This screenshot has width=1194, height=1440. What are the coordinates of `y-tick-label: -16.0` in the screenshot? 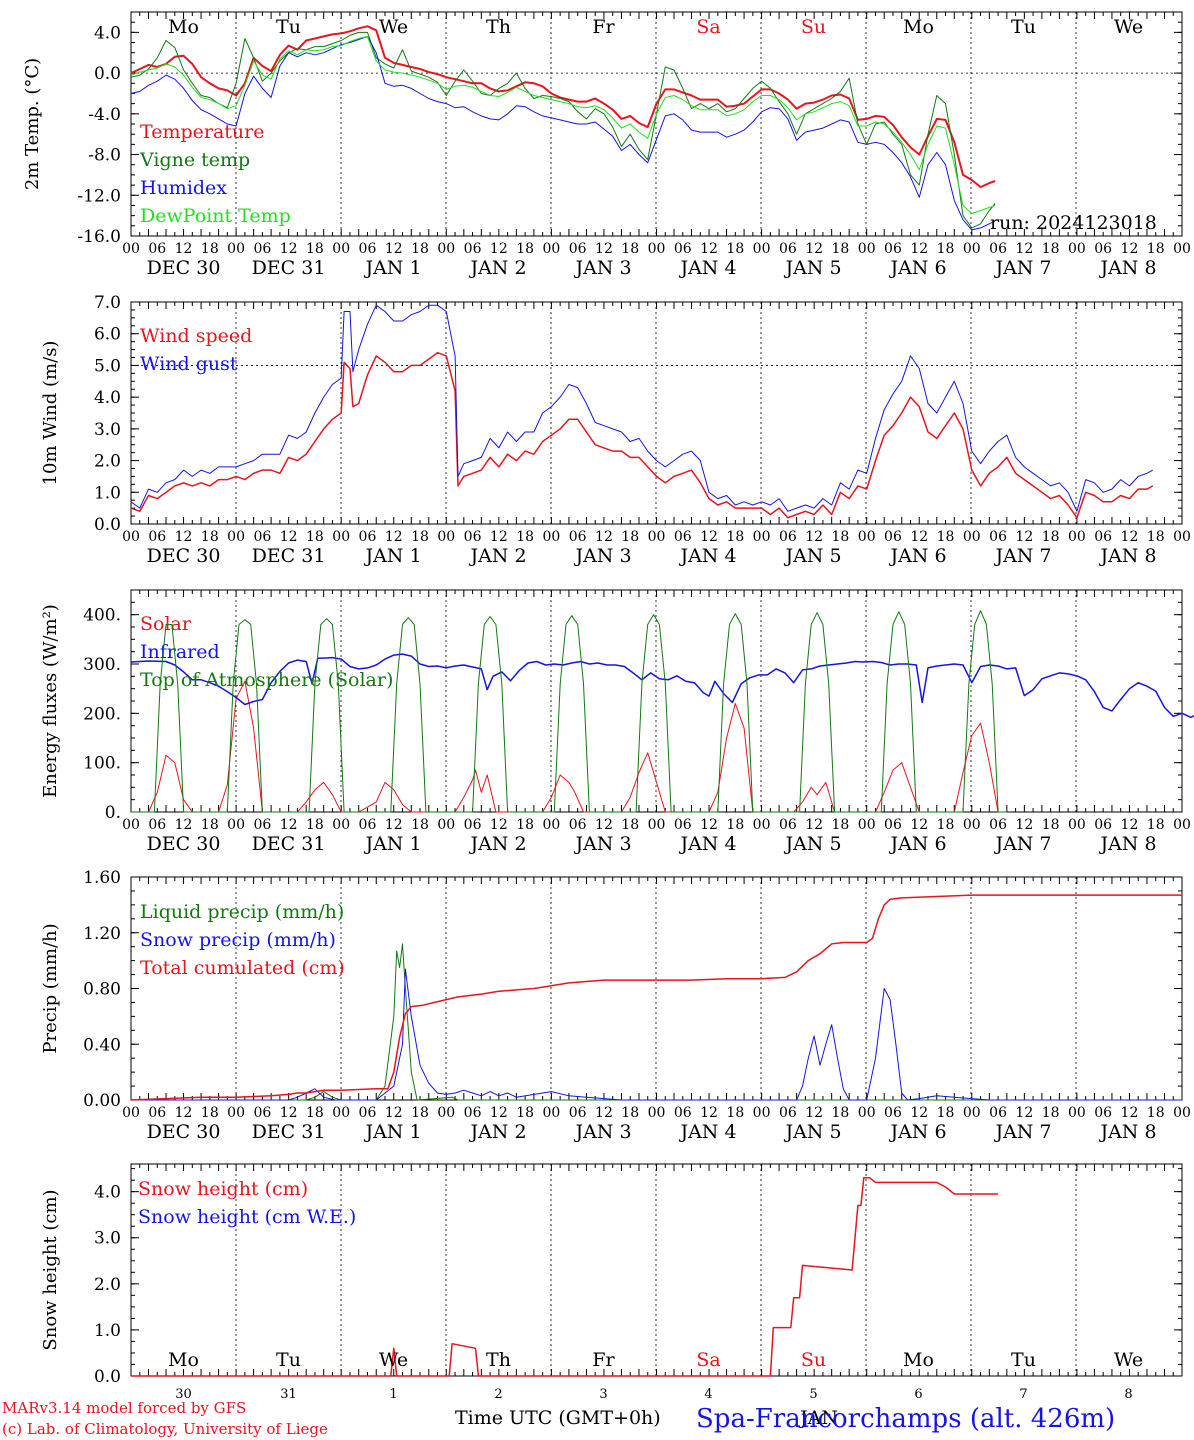 It's located at (99, 237).